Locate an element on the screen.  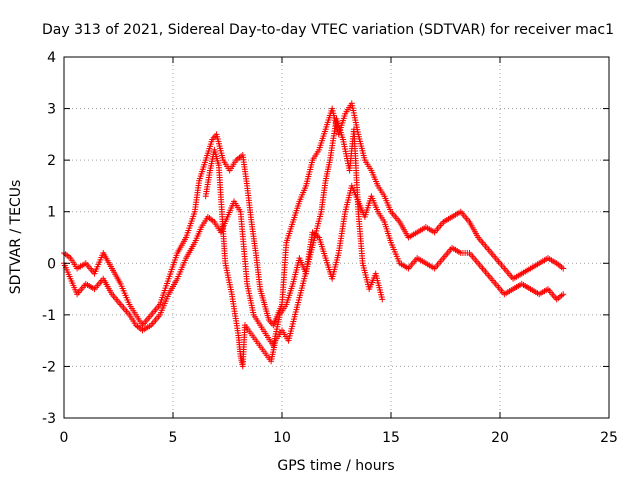
y-tick-label: 4 is located at coordinates (51, 58).